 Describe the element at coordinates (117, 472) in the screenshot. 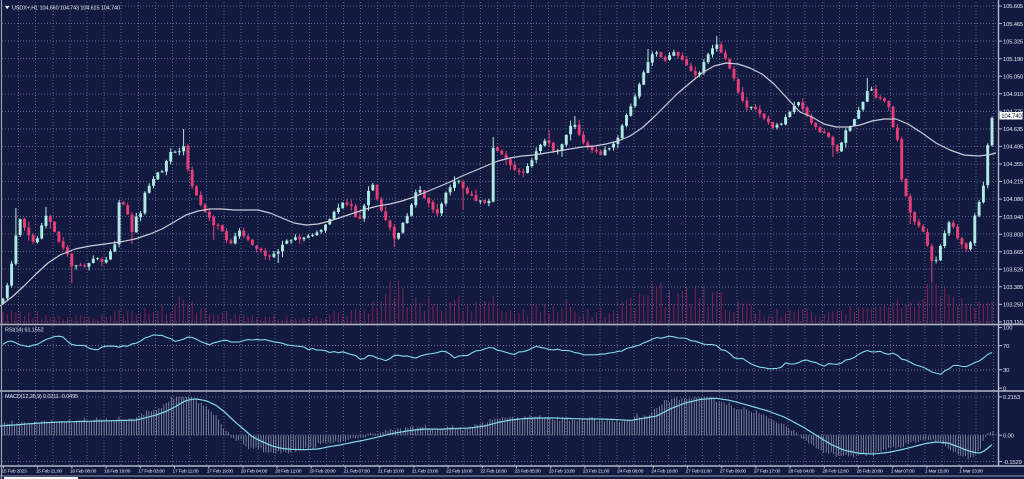

I see `svg-text: 16 Feb 16:00` at that location.